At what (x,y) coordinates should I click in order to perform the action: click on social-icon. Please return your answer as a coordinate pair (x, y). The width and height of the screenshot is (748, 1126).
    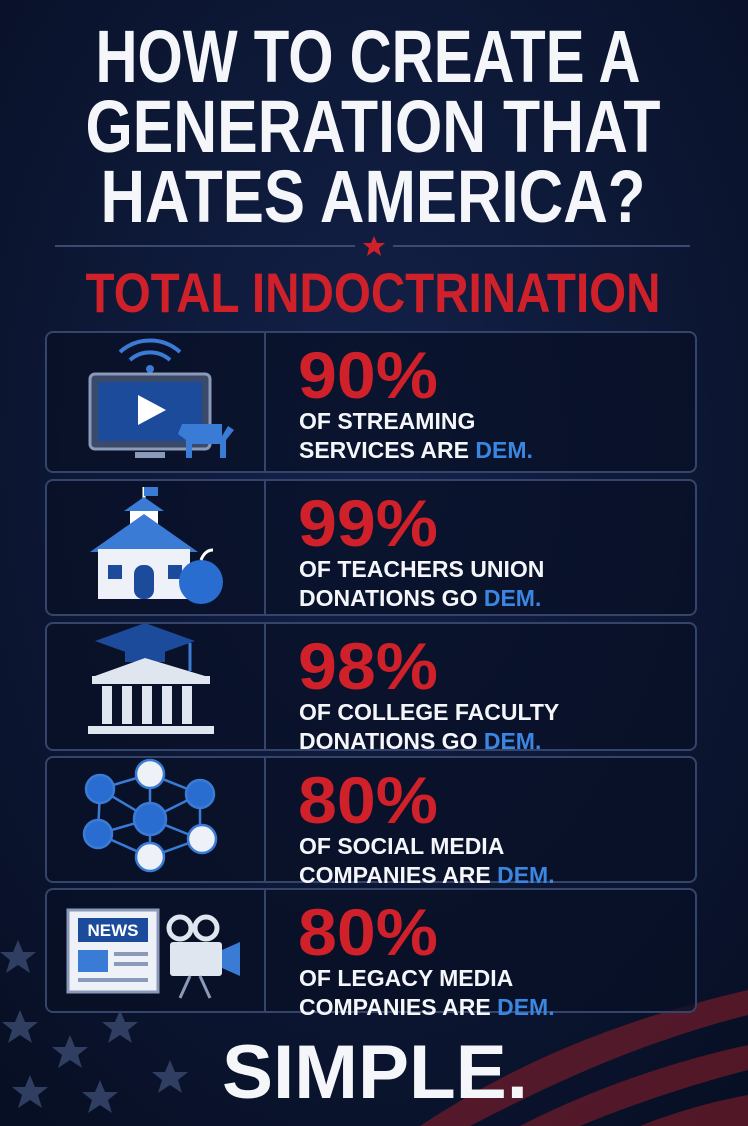
    Looking at the image, I should click on (150, 815).